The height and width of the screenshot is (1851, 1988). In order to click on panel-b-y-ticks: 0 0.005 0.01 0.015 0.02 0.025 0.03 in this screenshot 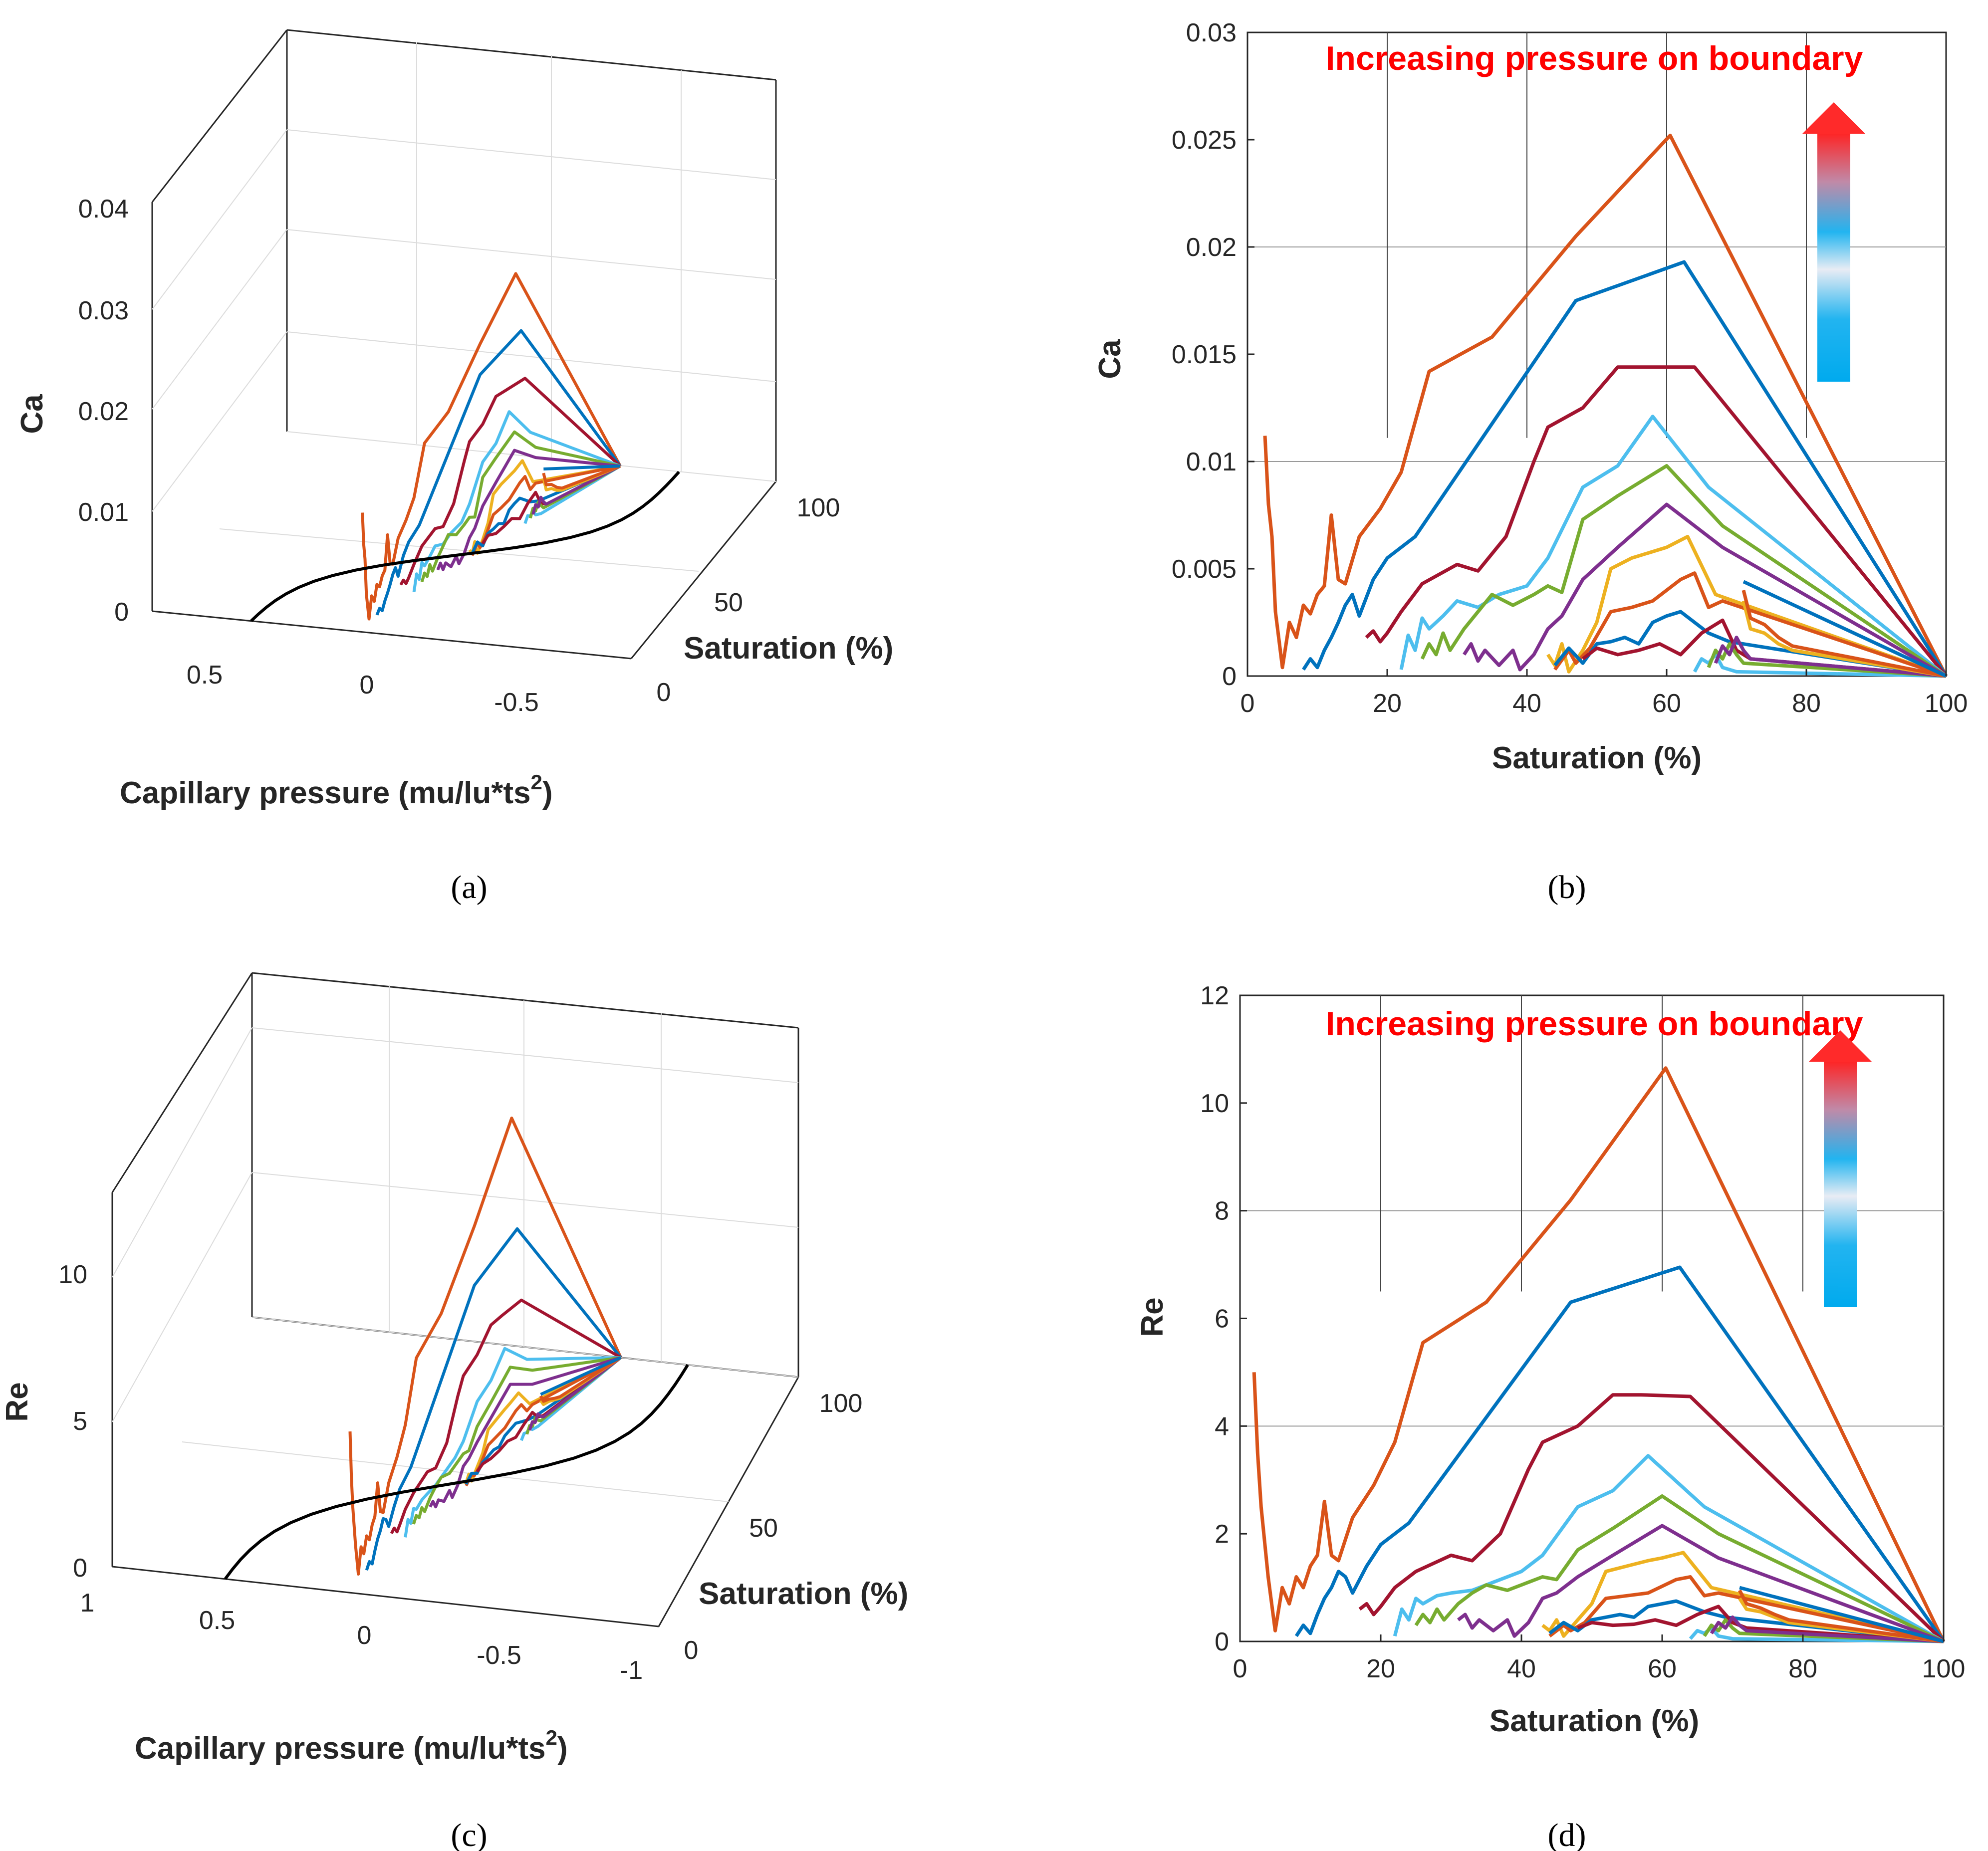, I will do `click(1213, 354)`.